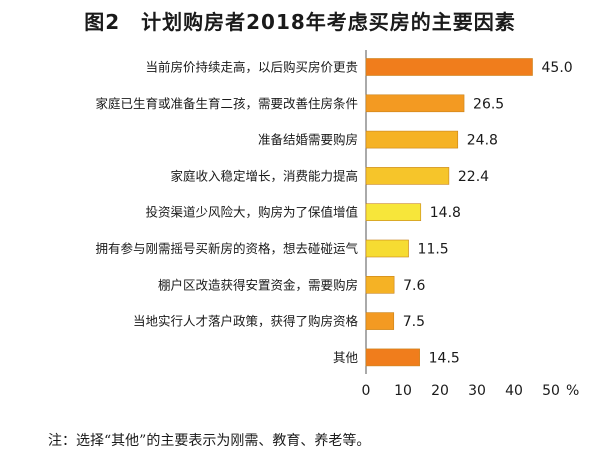 The height and width of the screenshot is (464, 600). I want to click on value-label: 7.5, so click(414, 322).